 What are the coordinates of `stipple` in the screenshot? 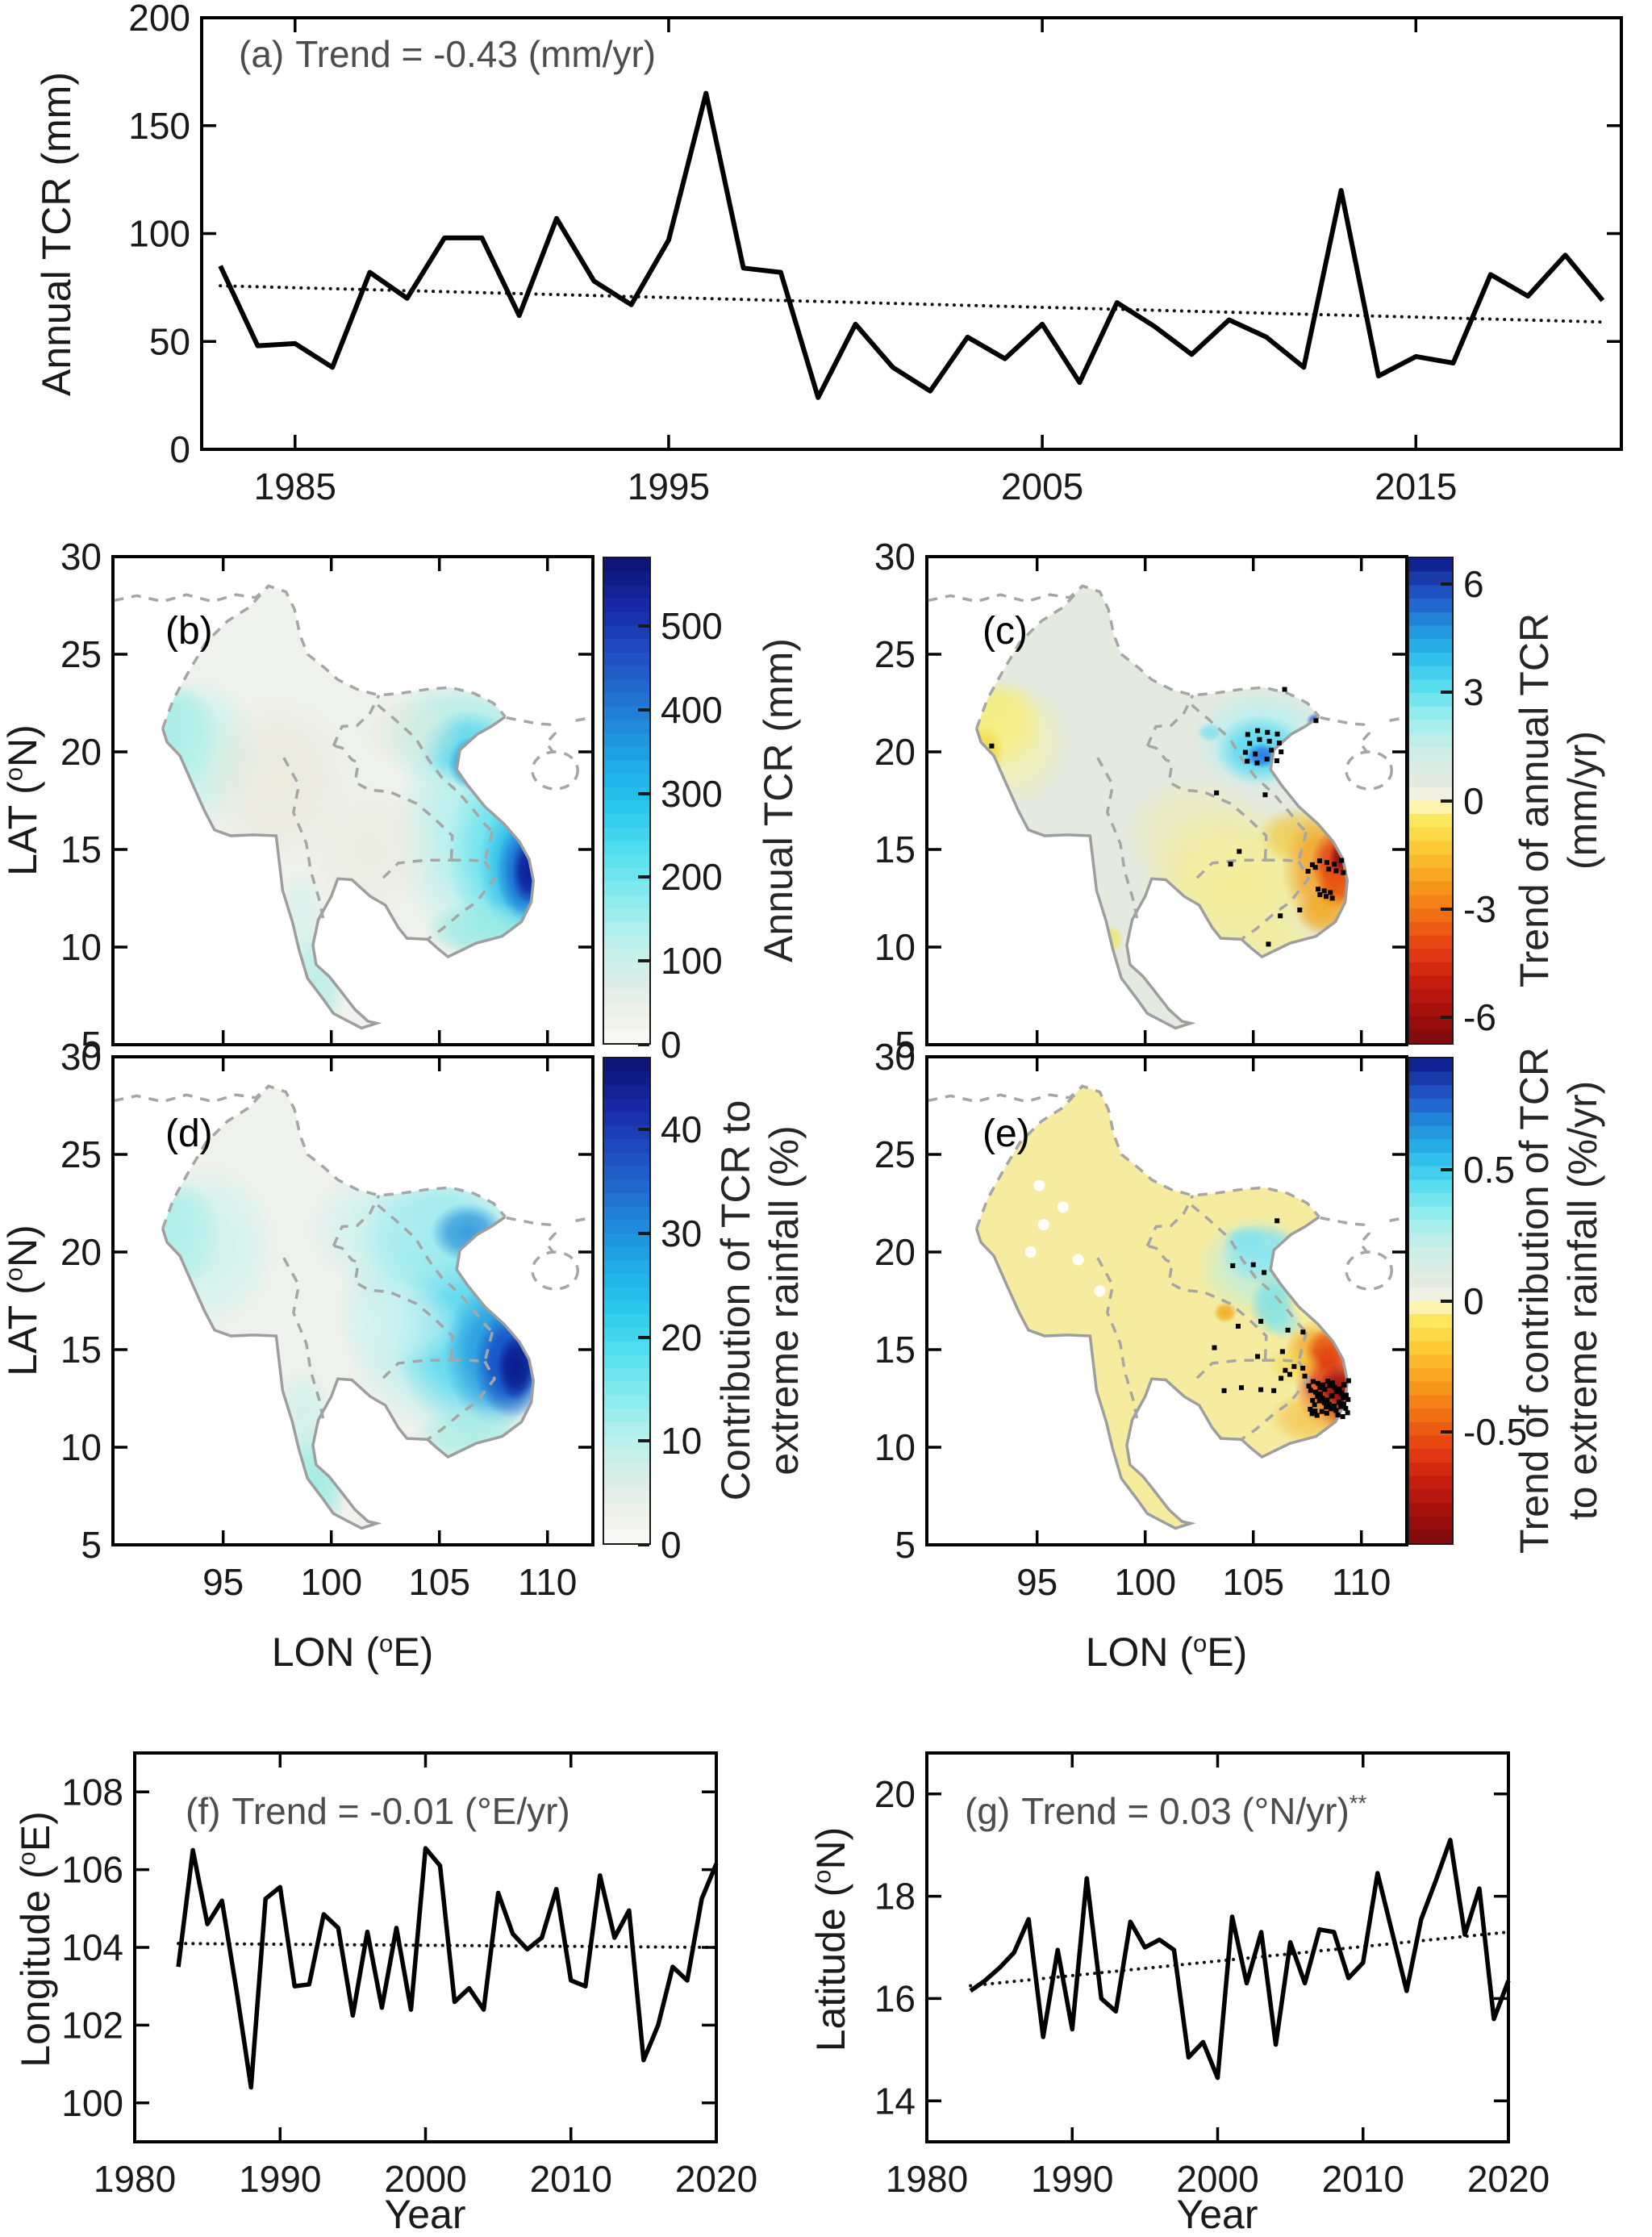 It's located at (1167, 817).